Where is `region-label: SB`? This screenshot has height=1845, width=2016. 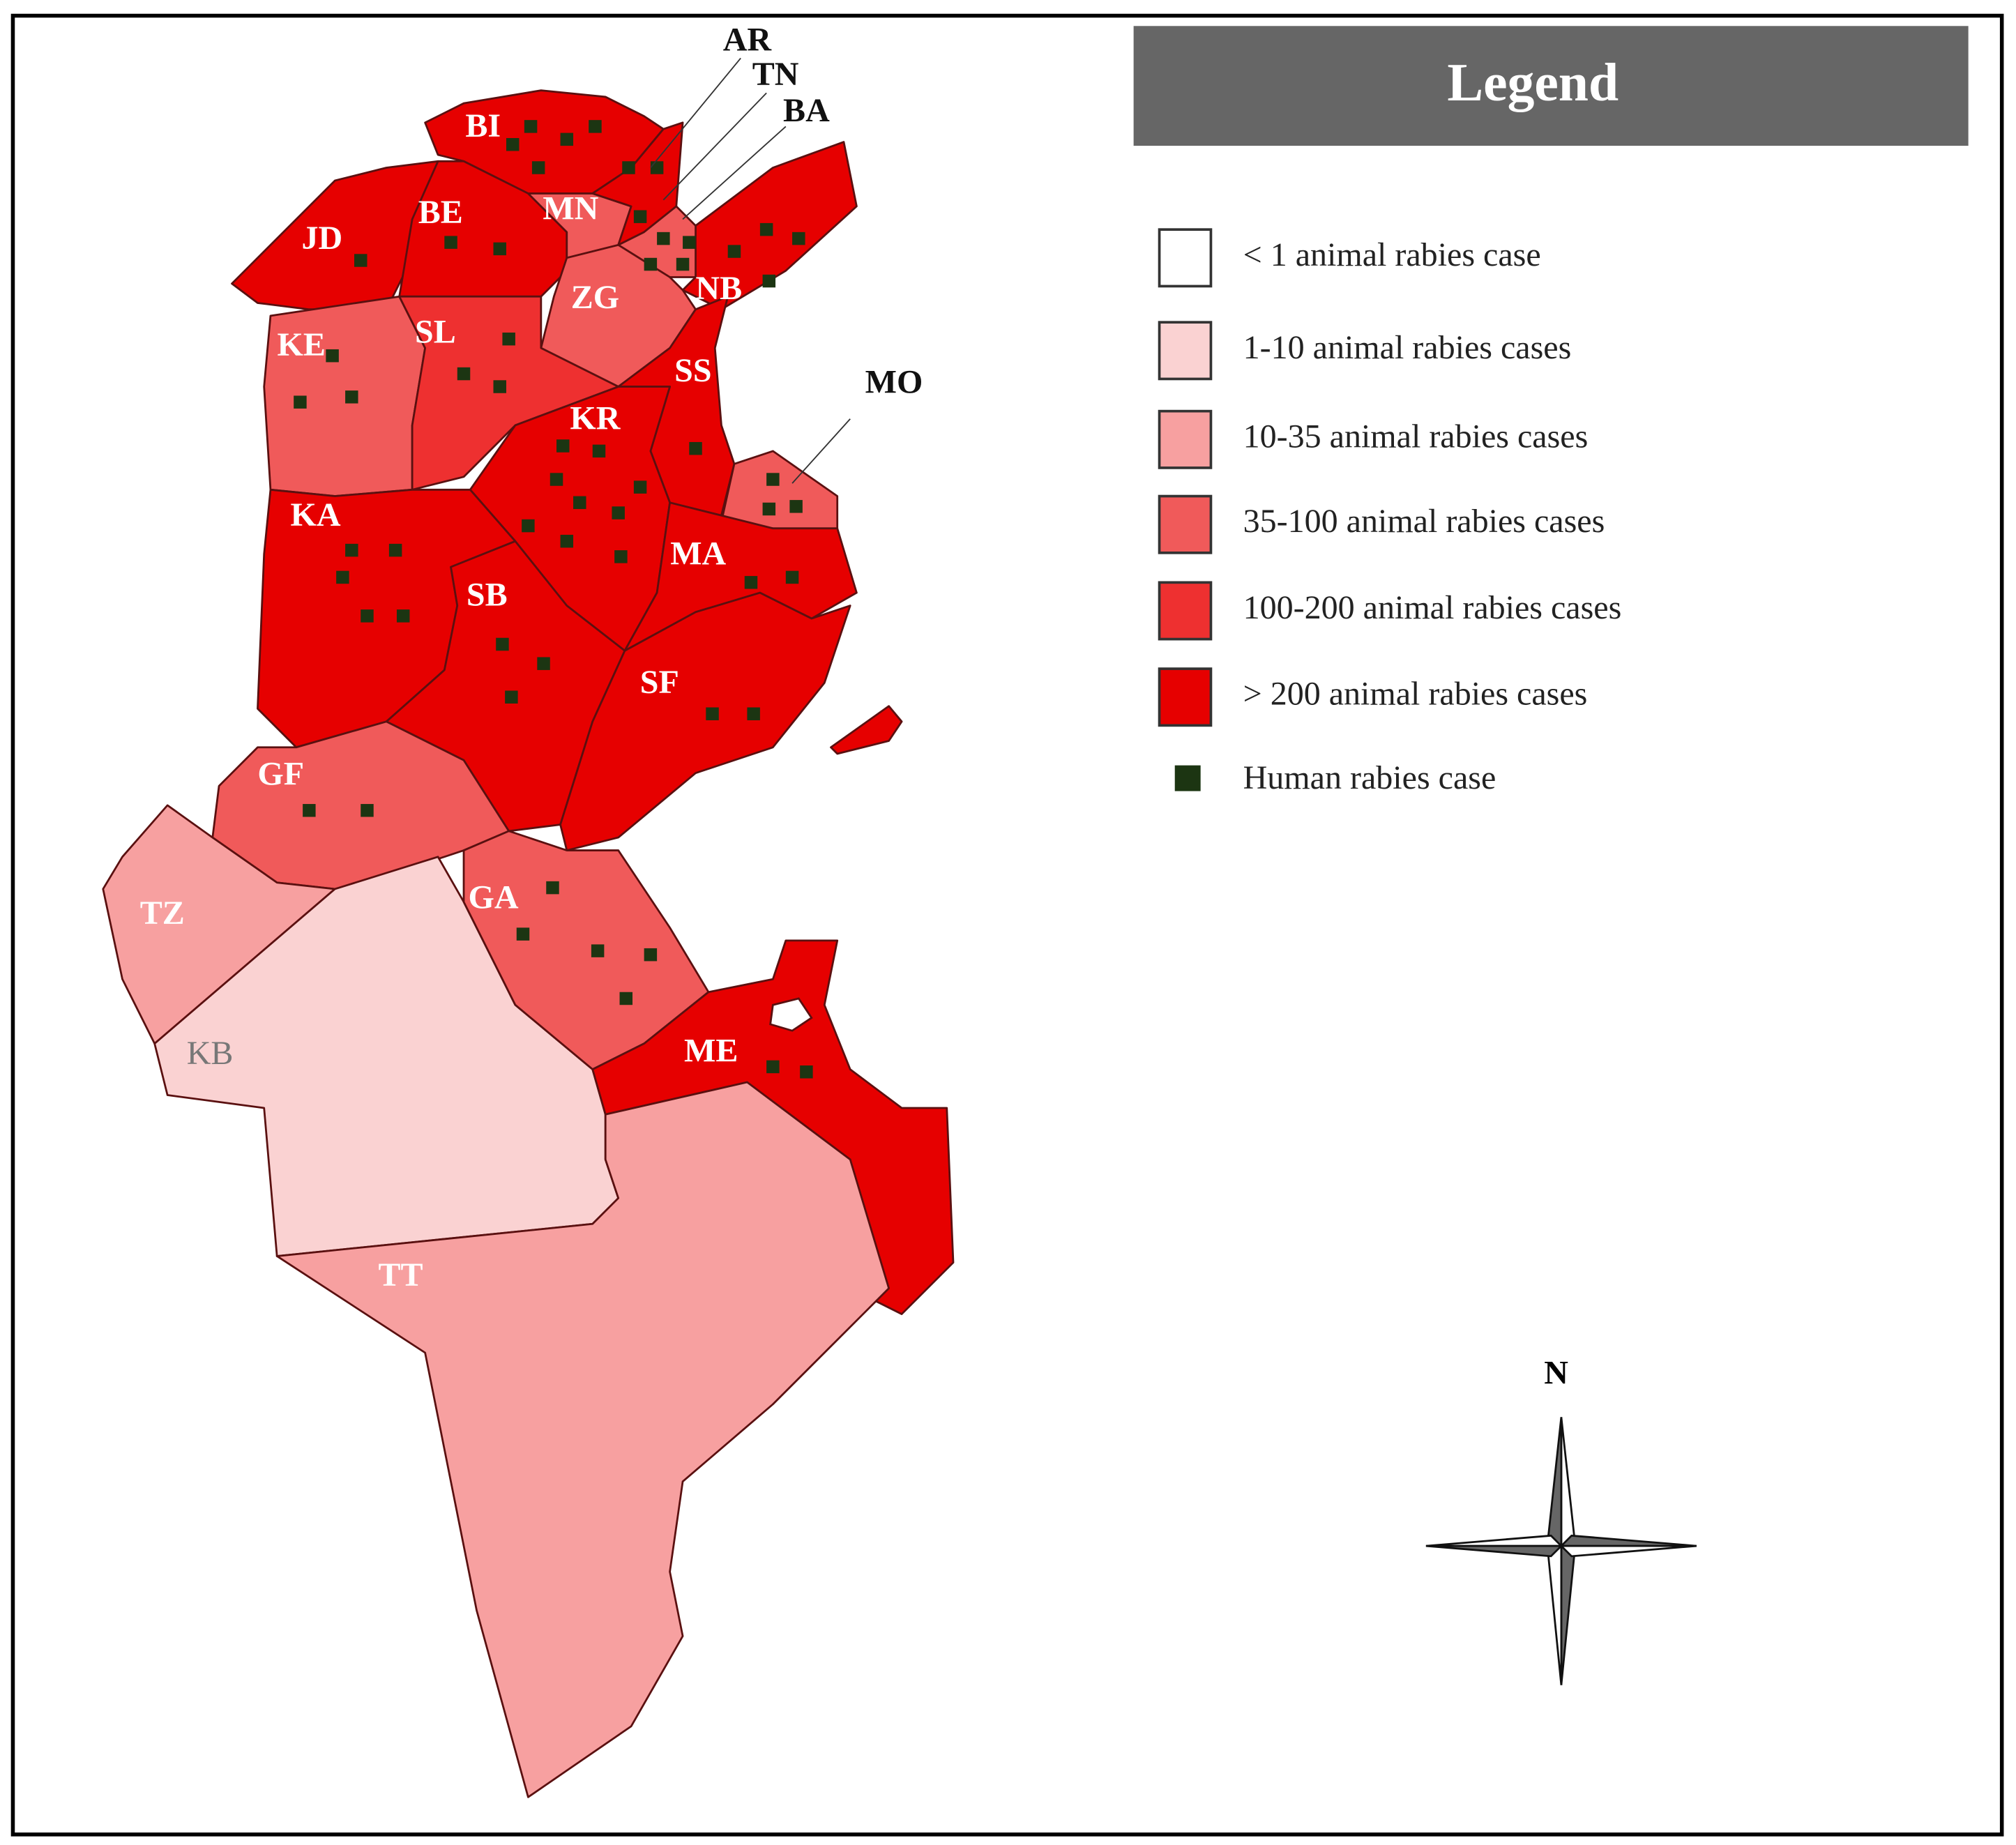
region-label: SB is located at coordinates (487, 594).